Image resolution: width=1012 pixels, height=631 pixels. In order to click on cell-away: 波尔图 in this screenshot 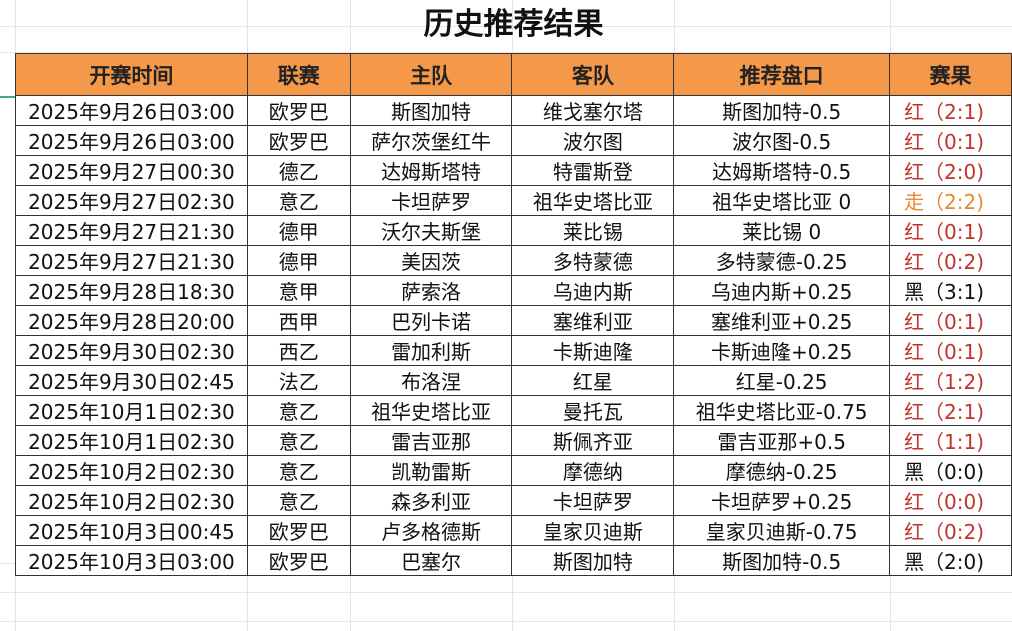, I will do `click(593, 140)`.